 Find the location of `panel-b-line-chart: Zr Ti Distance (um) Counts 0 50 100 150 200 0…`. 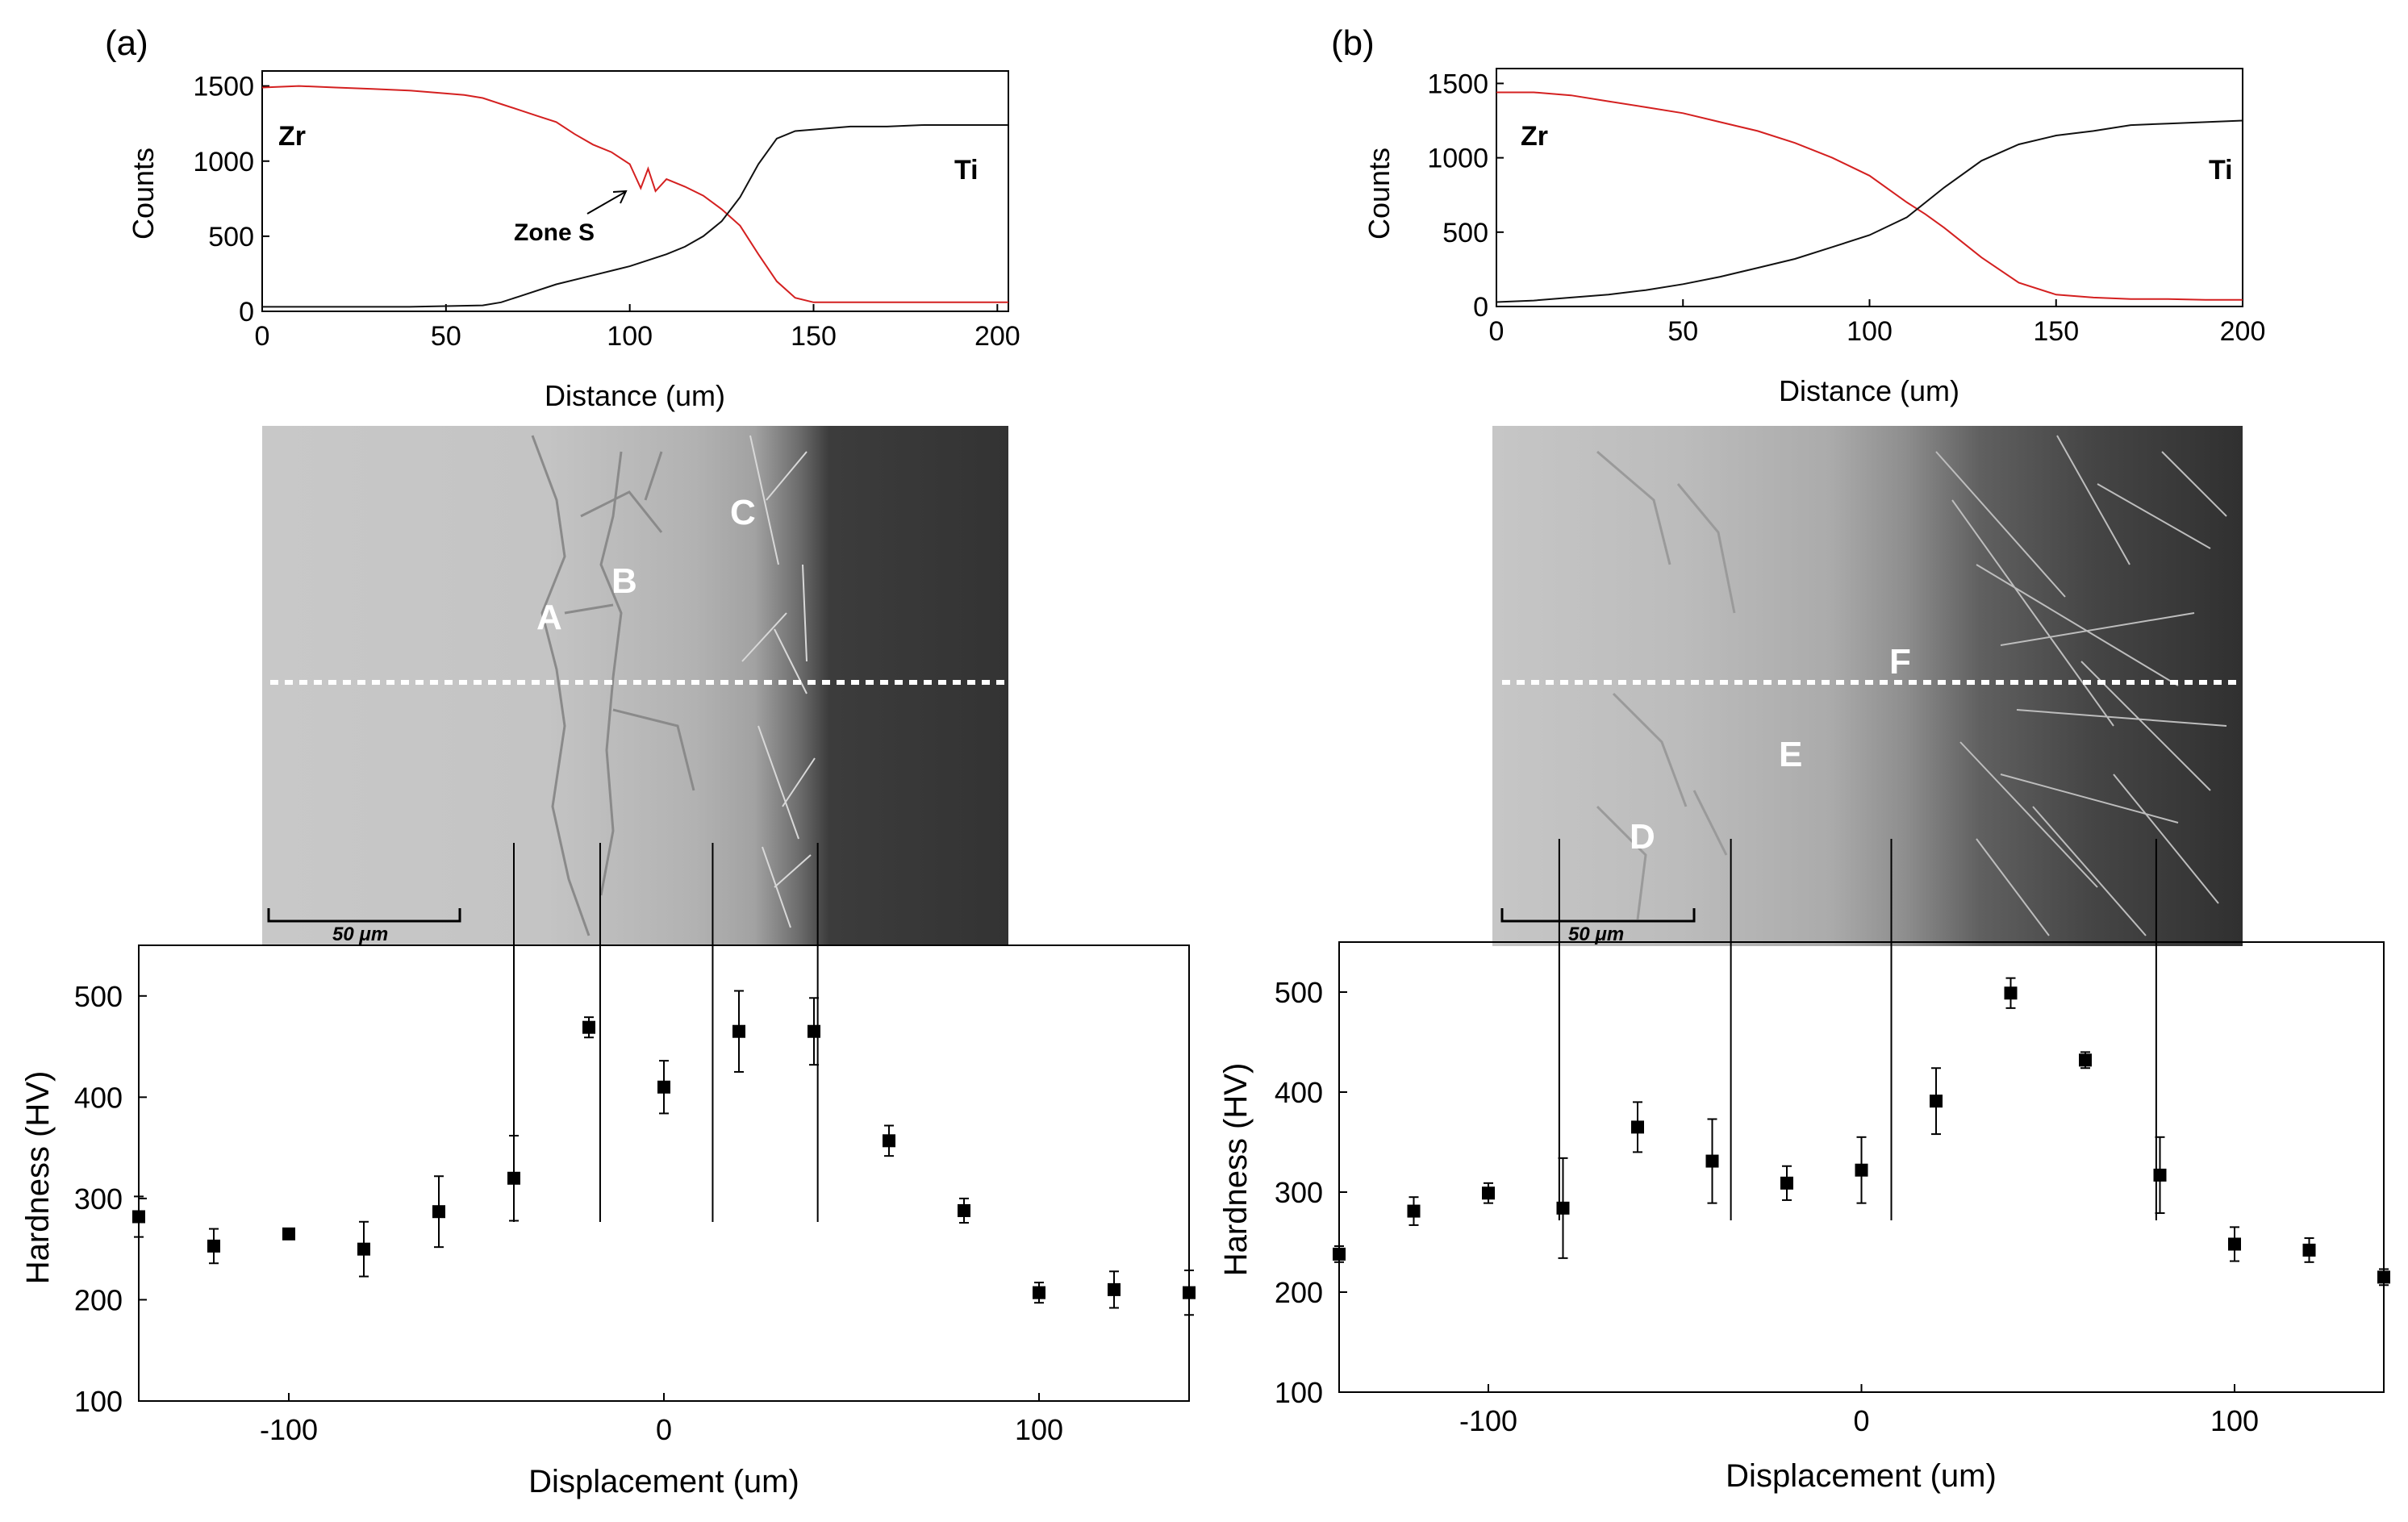

panel-b-line-chart: Zr Ti Distance (um) Counts 0 50 100 150 200 0… is located at coordinates (1814, 237).